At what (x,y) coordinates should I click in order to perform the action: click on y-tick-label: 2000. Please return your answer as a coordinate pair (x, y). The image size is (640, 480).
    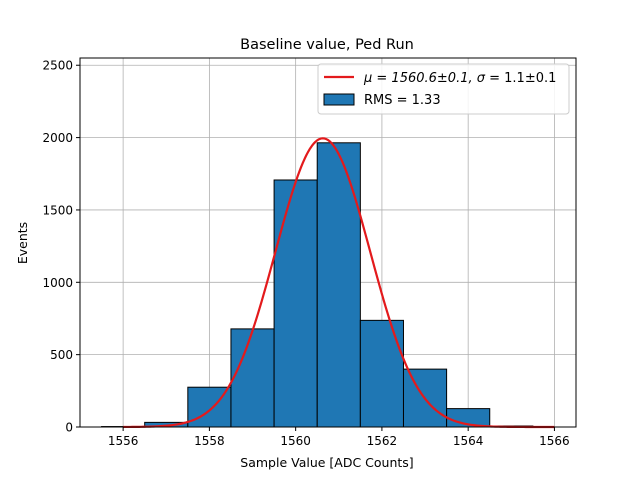
    Looking at the image, I should click on (57, 138).